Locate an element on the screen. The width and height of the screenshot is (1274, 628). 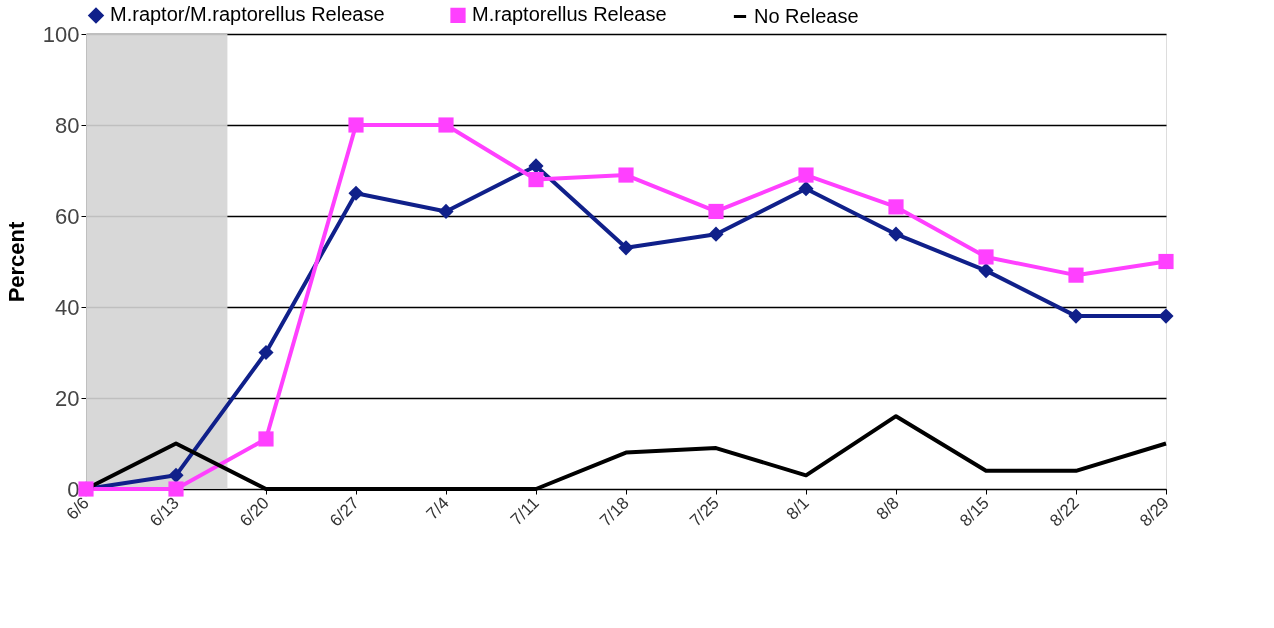
y-tick-label: 40 is located at coordinates (67, 307).